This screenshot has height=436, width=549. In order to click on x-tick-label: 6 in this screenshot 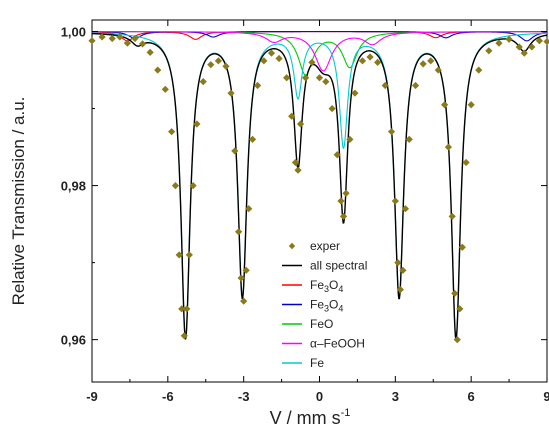, I will do `click(471, 396)`.